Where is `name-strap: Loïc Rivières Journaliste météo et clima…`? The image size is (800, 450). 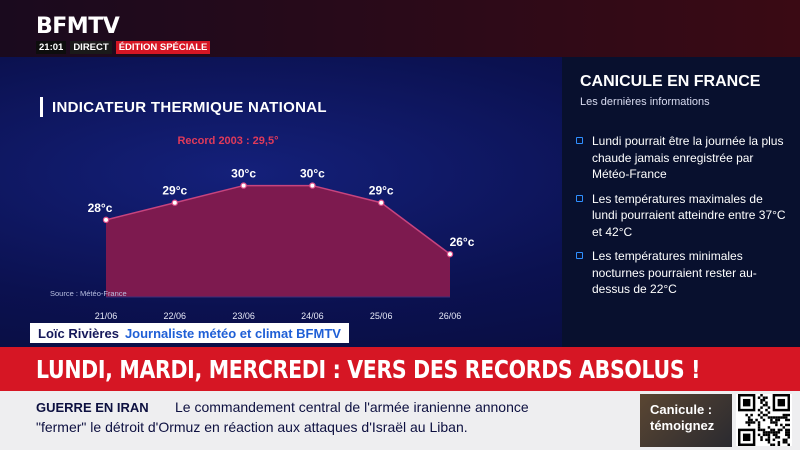 name-strap: Loïc Rivières Journaliste météo et clima… is located at coordinates (189, 333).